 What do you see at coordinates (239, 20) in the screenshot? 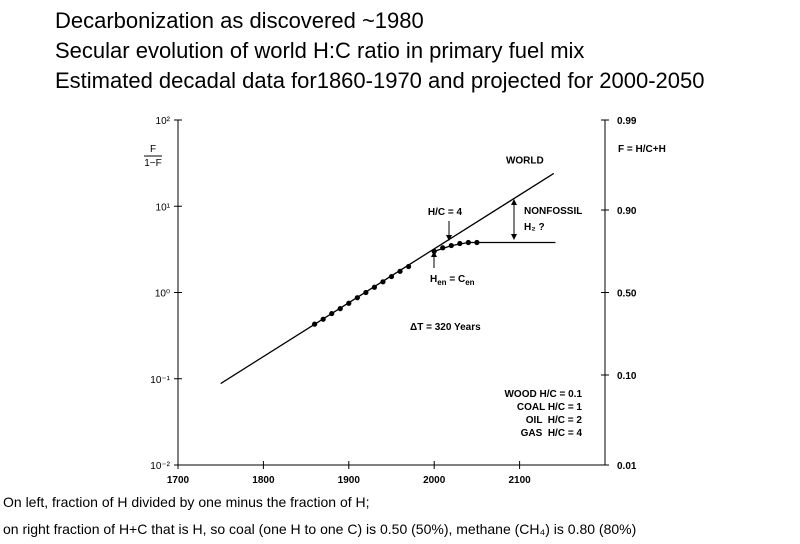
I see `title-line: Decarbonization as discovered ~1980` at bounding box center [239, 20].